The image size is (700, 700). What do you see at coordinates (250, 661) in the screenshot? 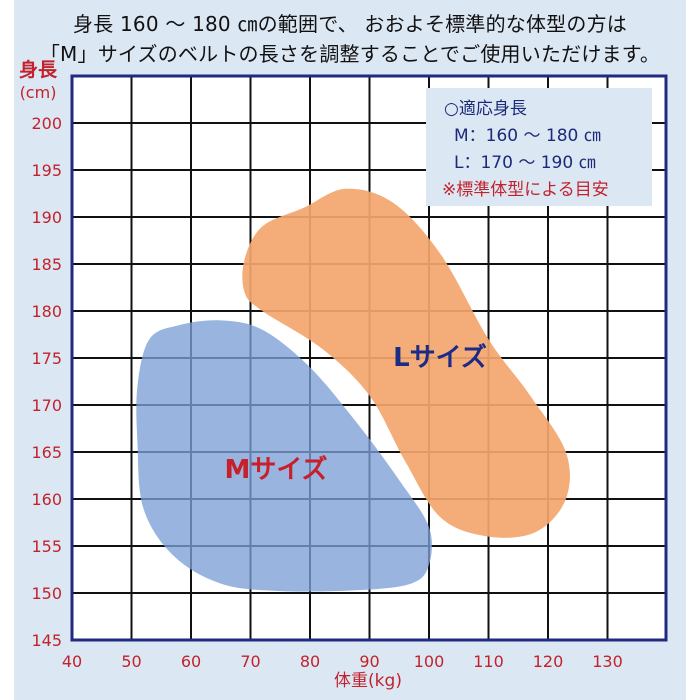
I see `x-tick-label: 70` at bounding box center [250, 661].